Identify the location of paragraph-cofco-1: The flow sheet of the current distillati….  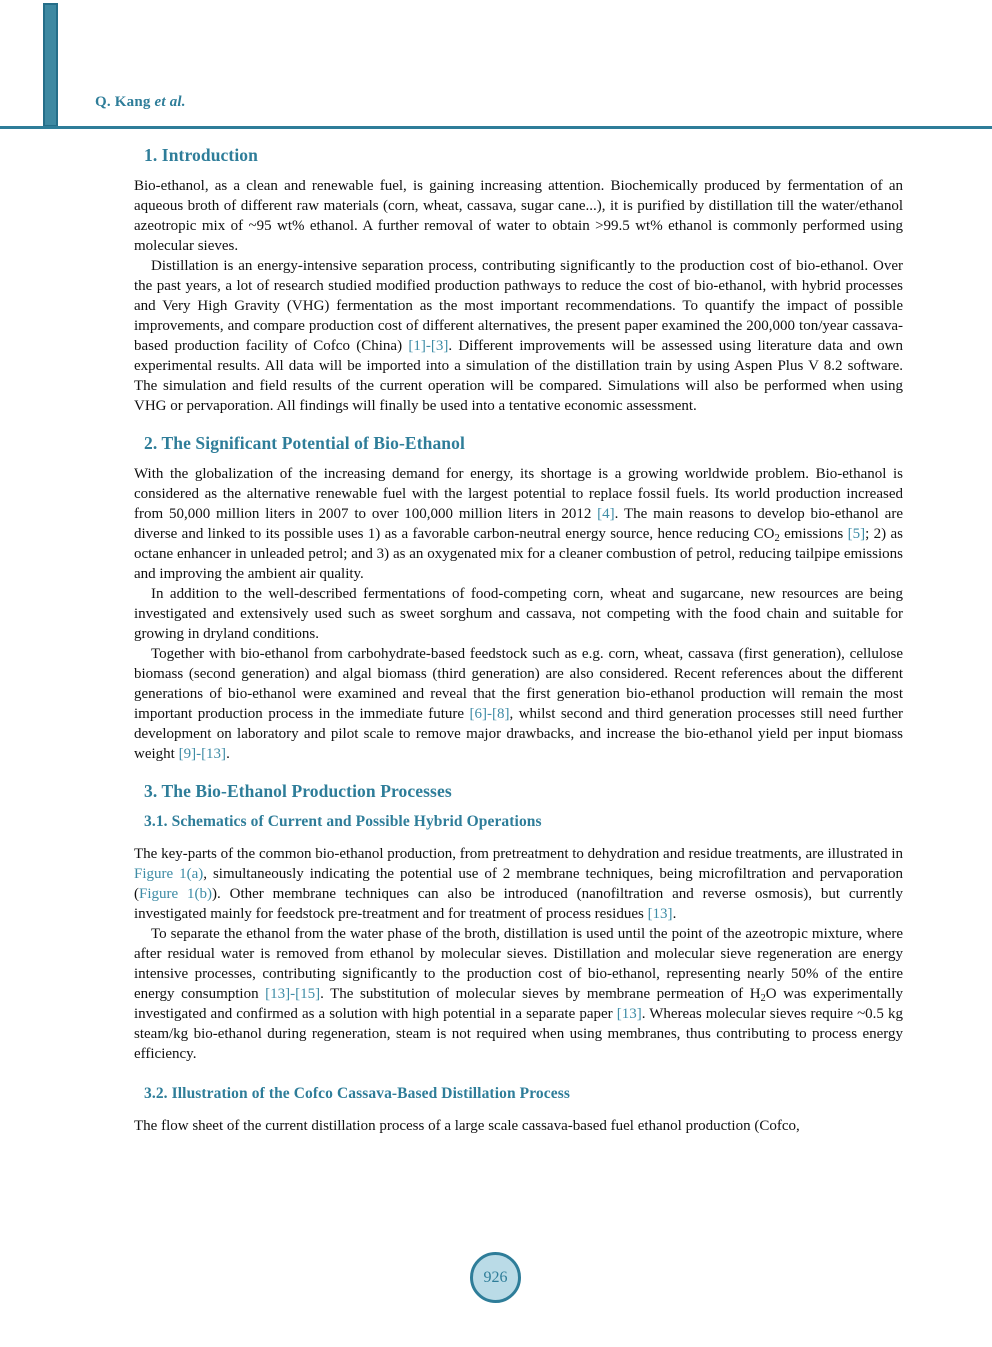
(518, 1126).